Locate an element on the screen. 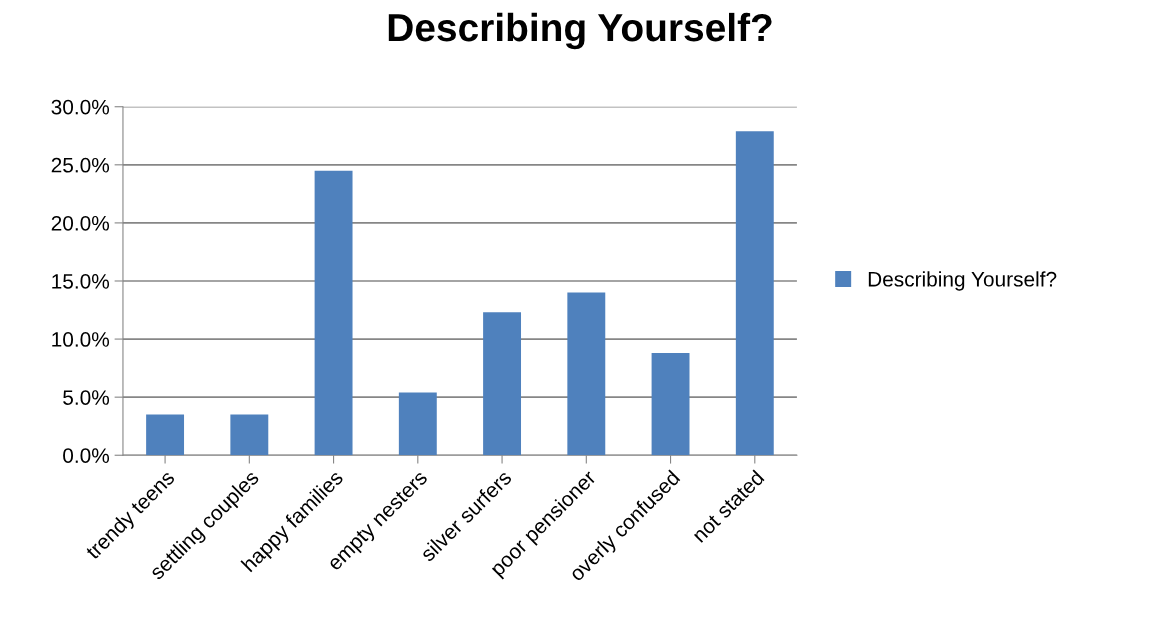  chart-title: Describing Yourself? is located at coordinates (580, 31).